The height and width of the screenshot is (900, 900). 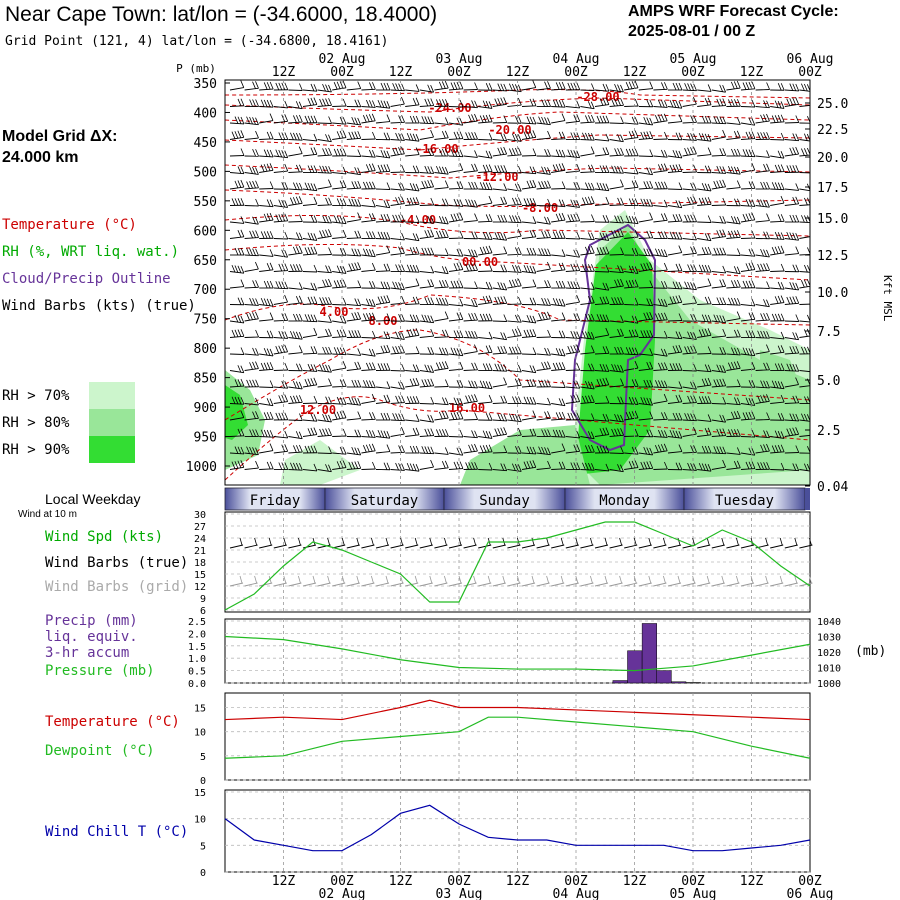 I want to click on wind-speed-line, so click(x=517, y=566).